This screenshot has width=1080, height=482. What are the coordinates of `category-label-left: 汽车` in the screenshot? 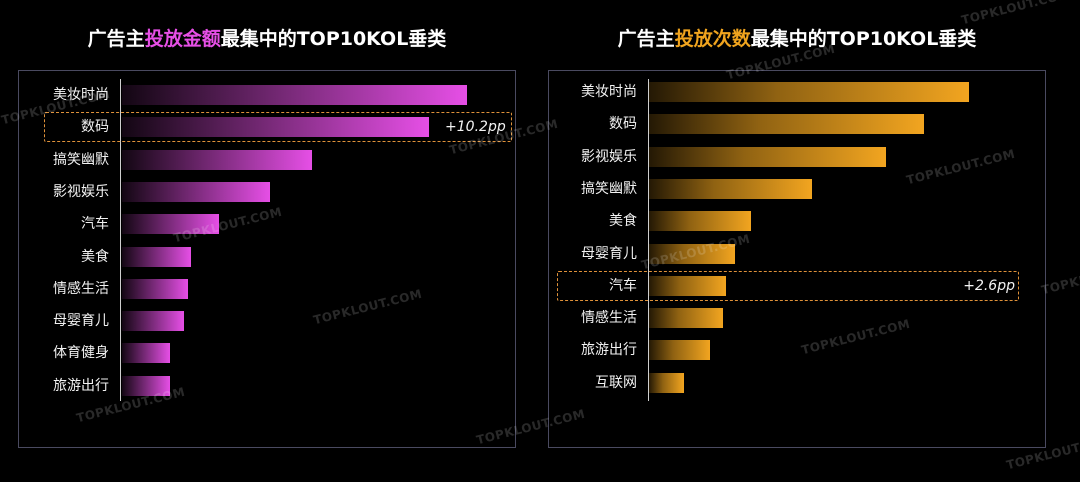 It's located at (95, 224).